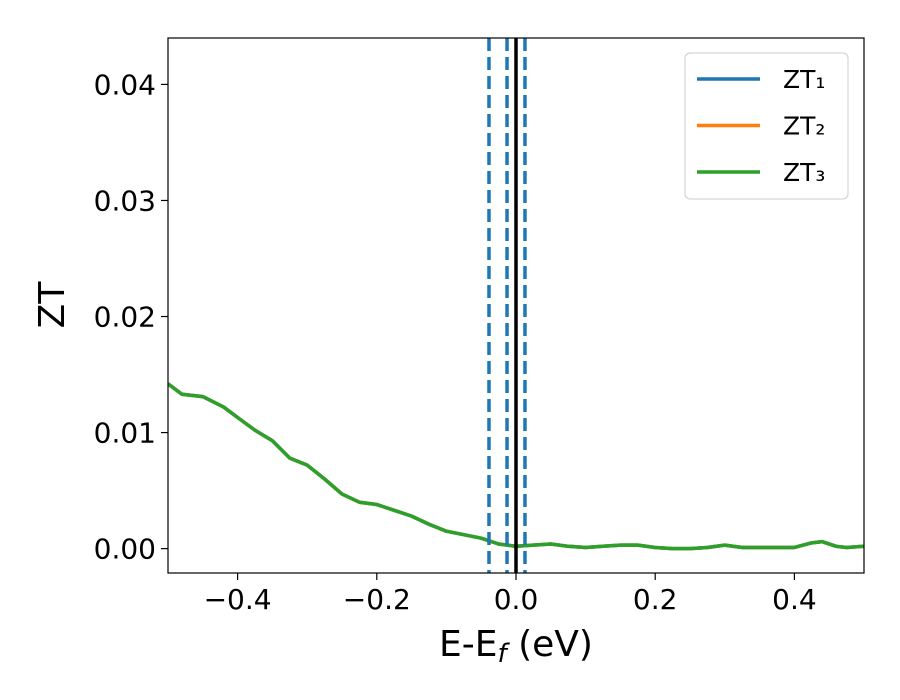 The height and width of the screenshot is (700, 900). Describe the element at coordinates (125, 433) in the screenshot. I see `y-tick-label: 0.01` at that location.